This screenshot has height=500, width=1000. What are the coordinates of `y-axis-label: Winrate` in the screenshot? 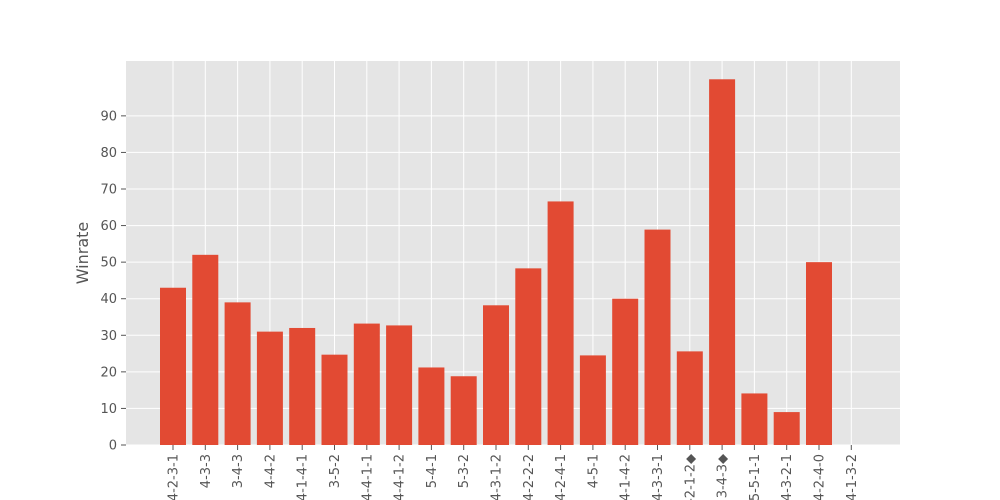 It's located at (82, 253).